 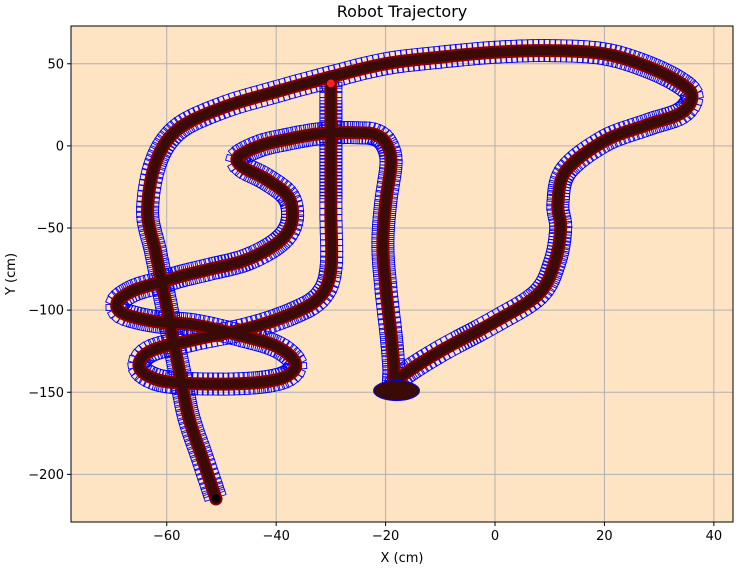 I want to click on x-axis-label: X (cm), so click(x=402, y=558).